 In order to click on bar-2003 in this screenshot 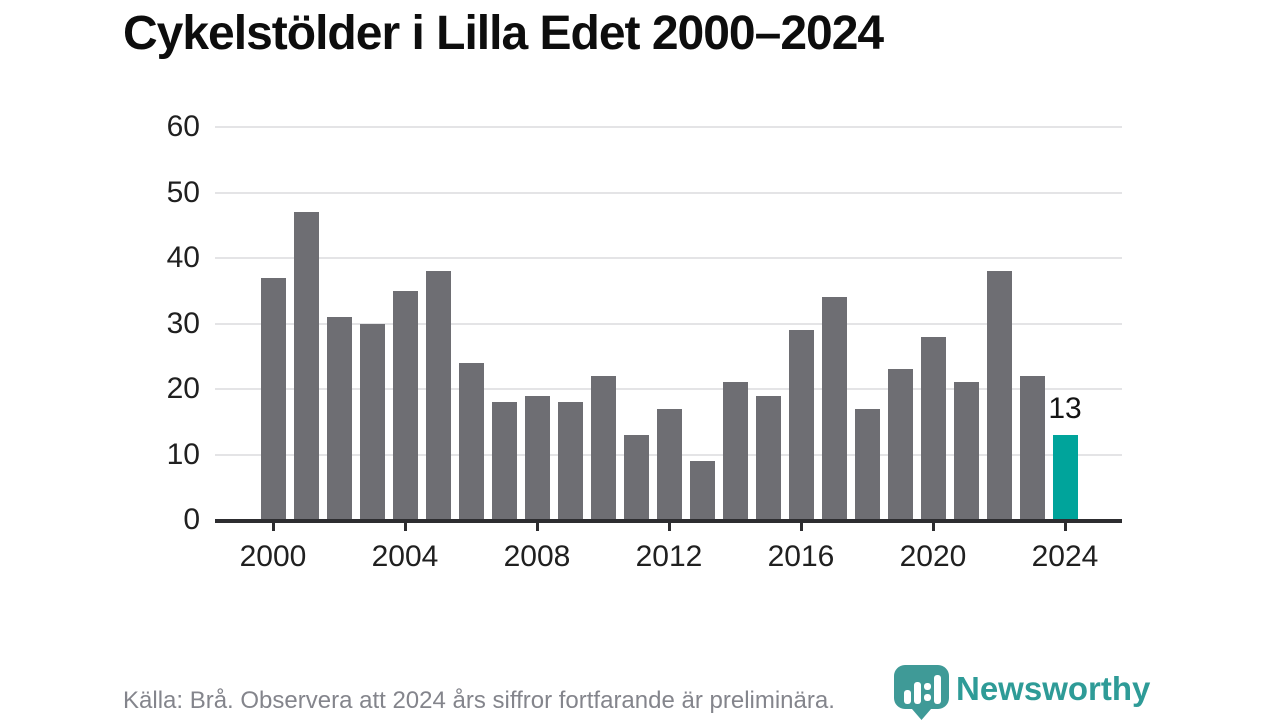, I will do `click(372, 421)`.